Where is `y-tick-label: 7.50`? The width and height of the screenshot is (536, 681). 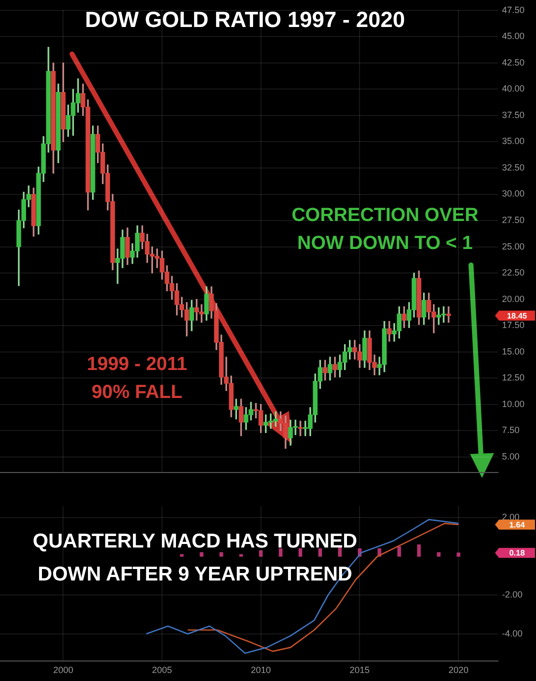 y-tick-label: 7.50 is located at coordinates (511, 430).